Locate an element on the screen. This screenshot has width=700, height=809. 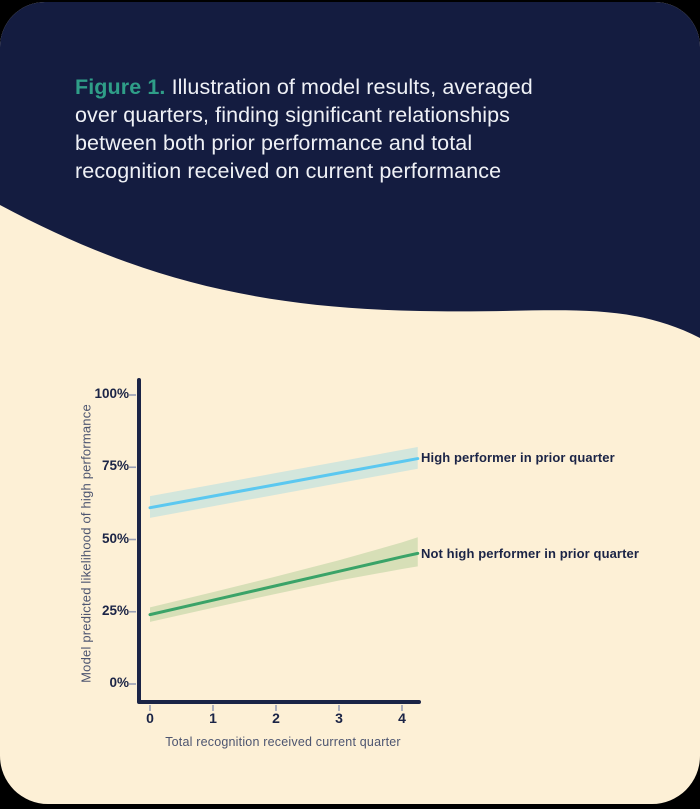
x-axis-tick-label: 0 is located at coordinates (150, 718).